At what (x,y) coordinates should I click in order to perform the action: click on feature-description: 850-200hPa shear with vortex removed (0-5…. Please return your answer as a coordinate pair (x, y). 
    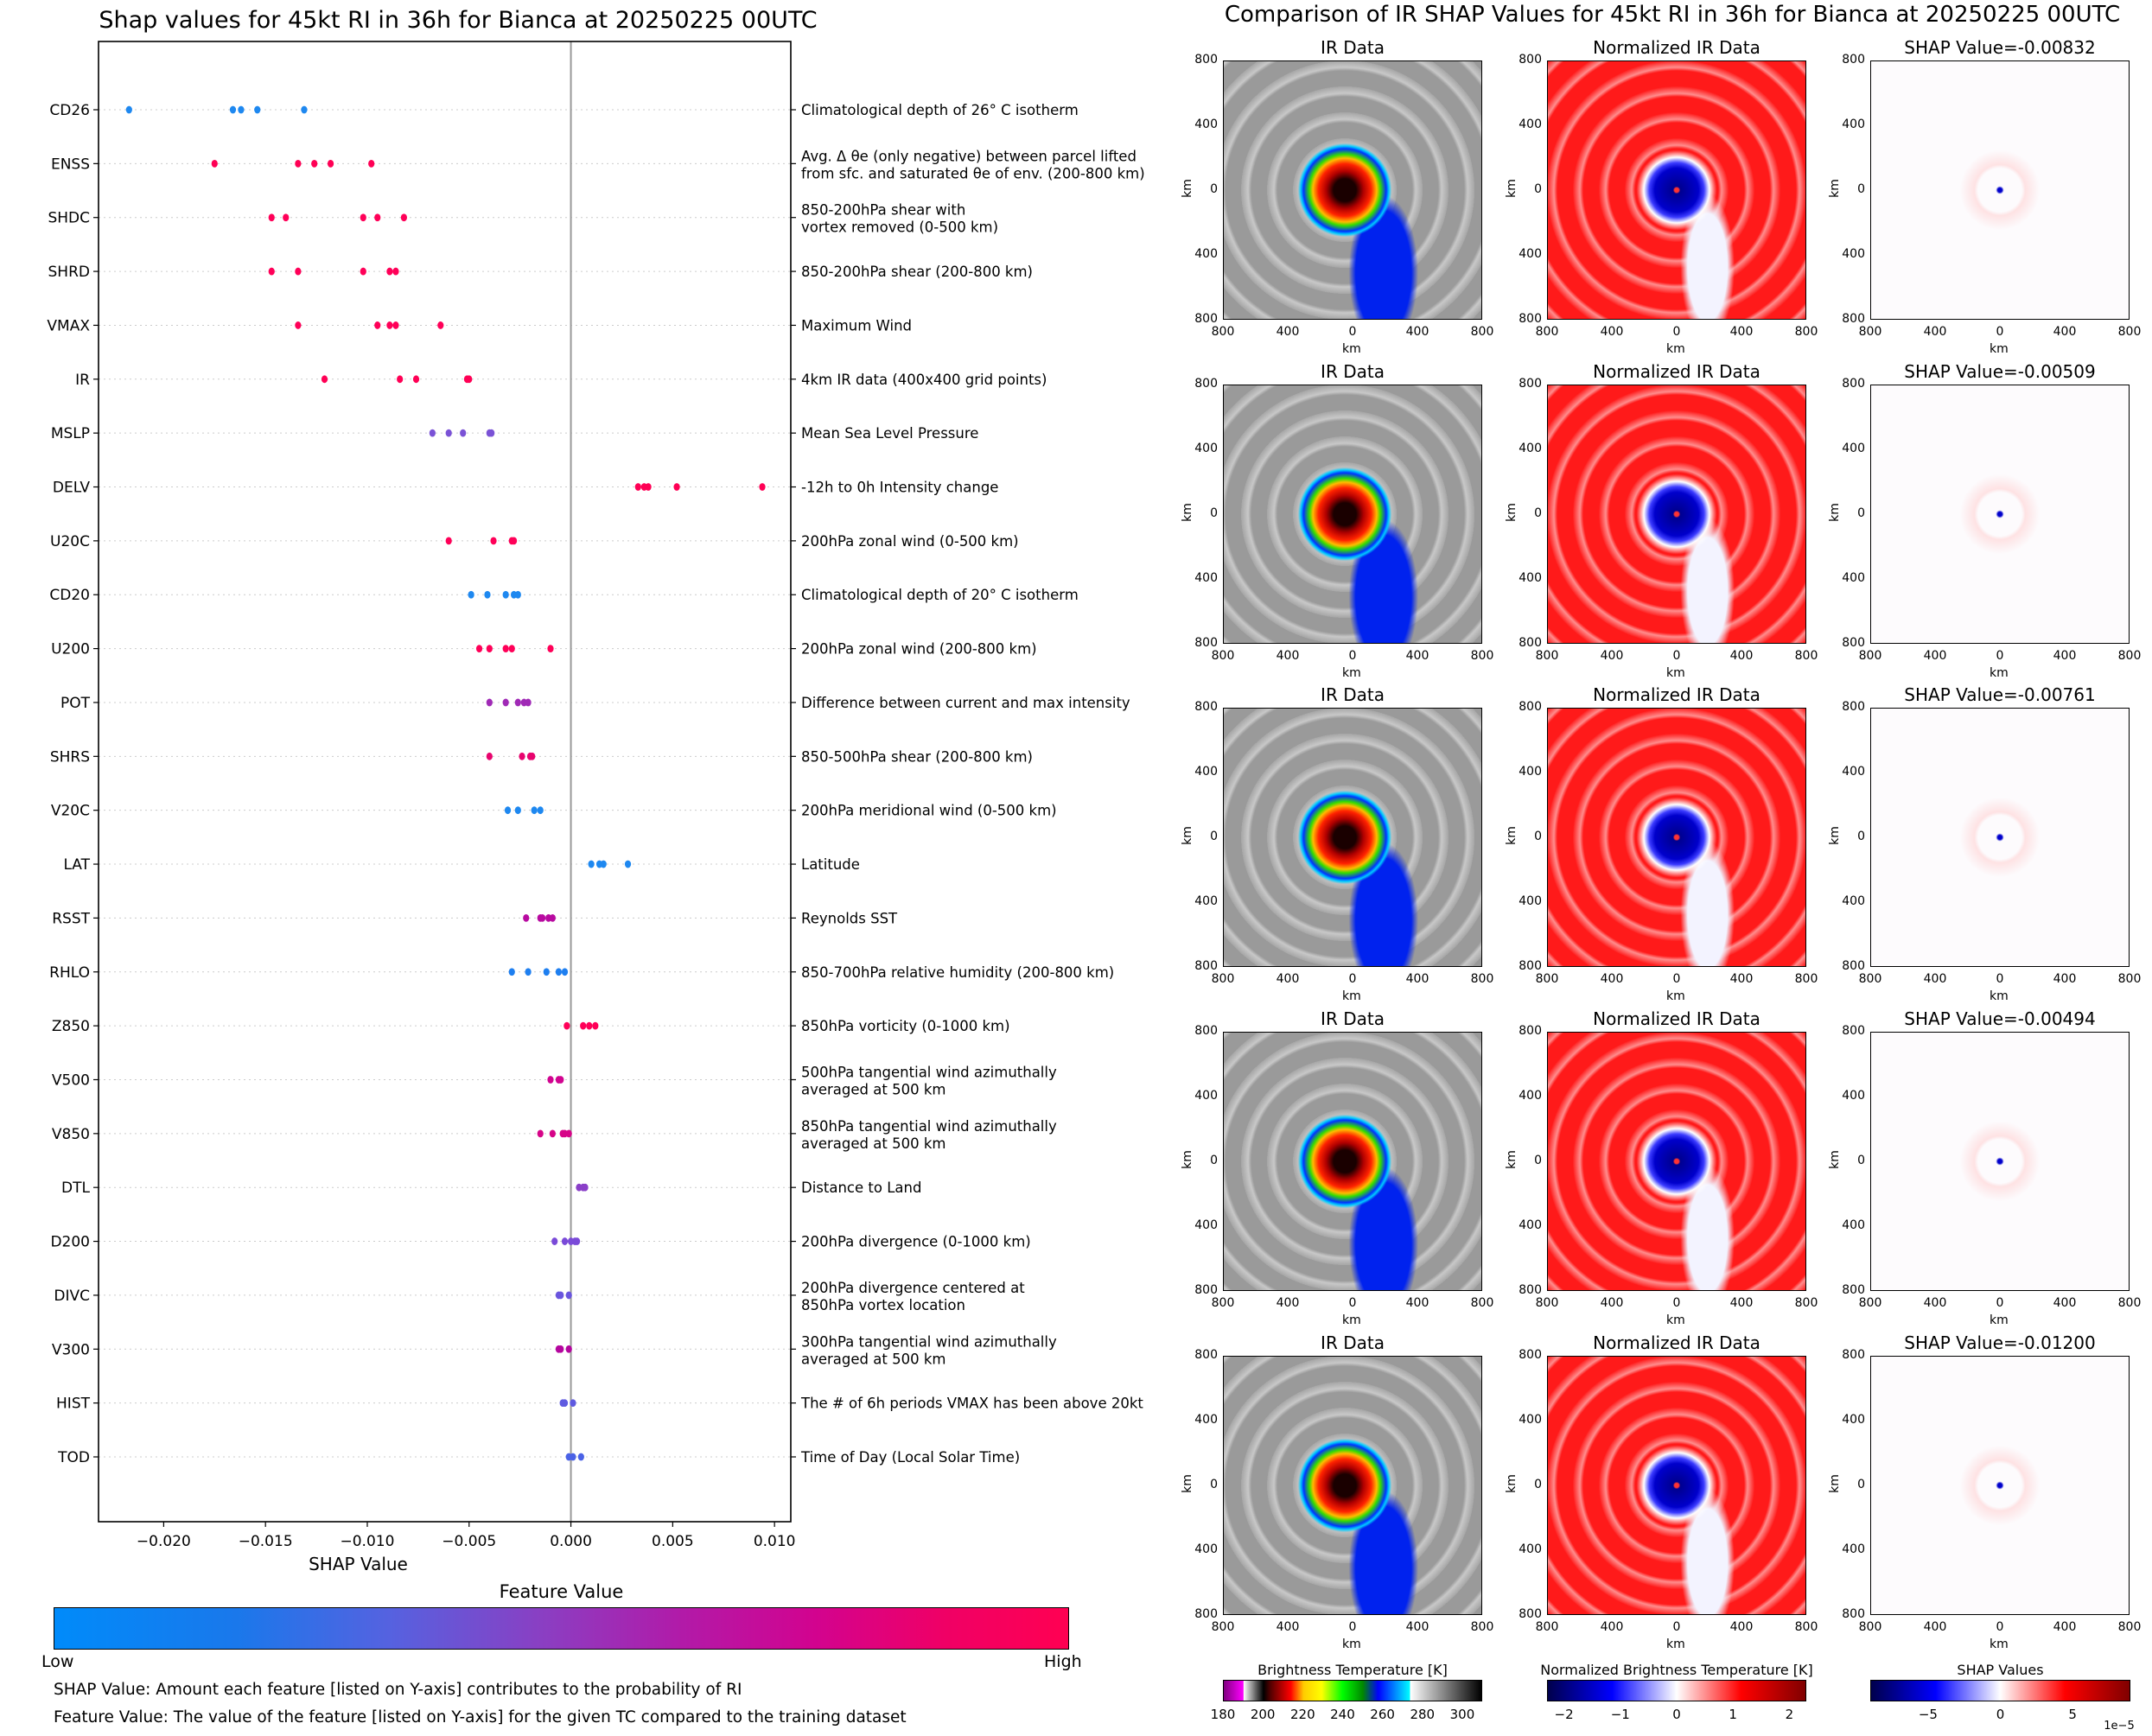
    Looking at the image, I should click on (899, 219).